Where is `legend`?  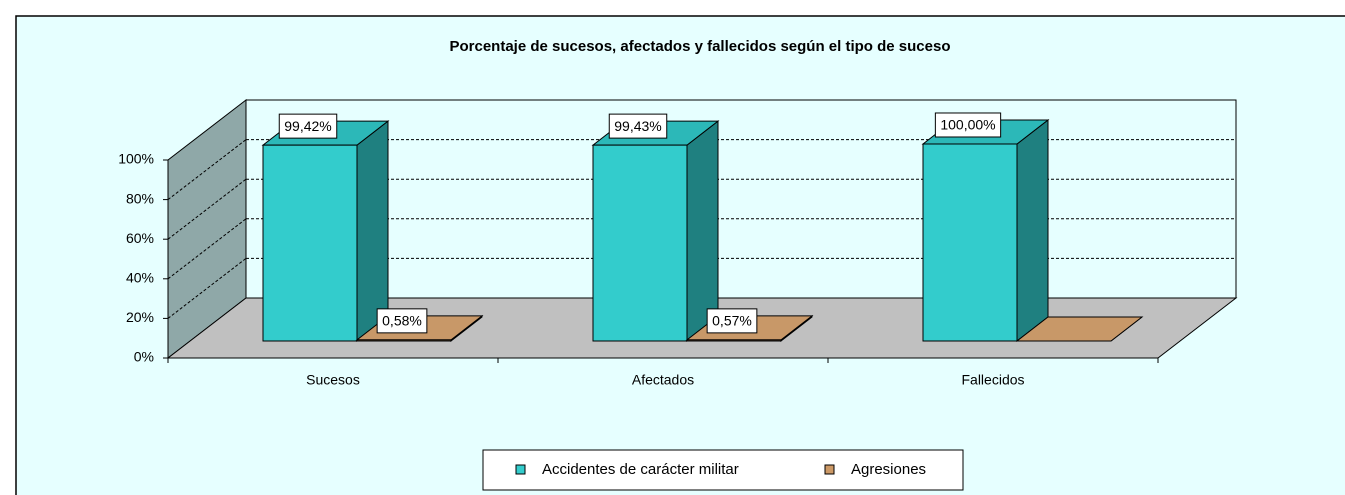 legend is located at coordinates (723, 470).